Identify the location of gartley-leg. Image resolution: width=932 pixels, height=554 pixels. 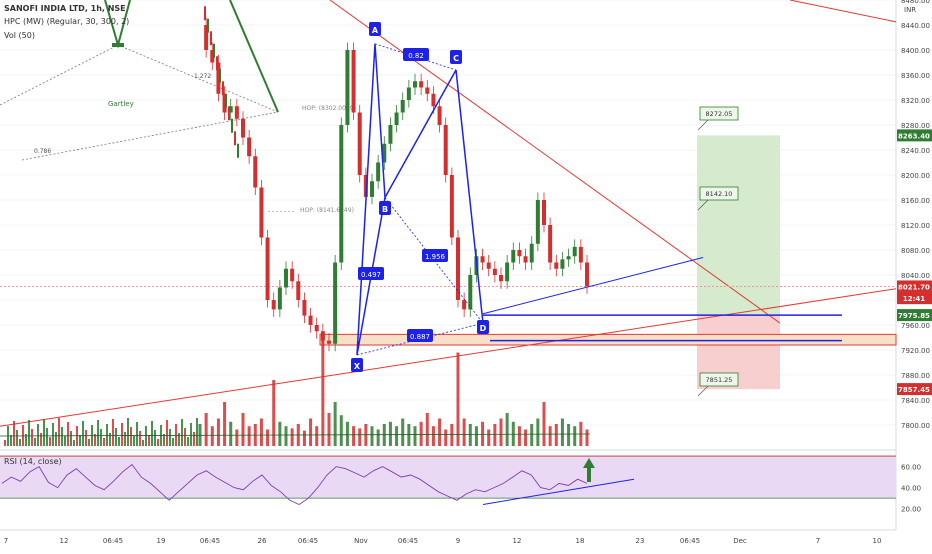
(254, 56).